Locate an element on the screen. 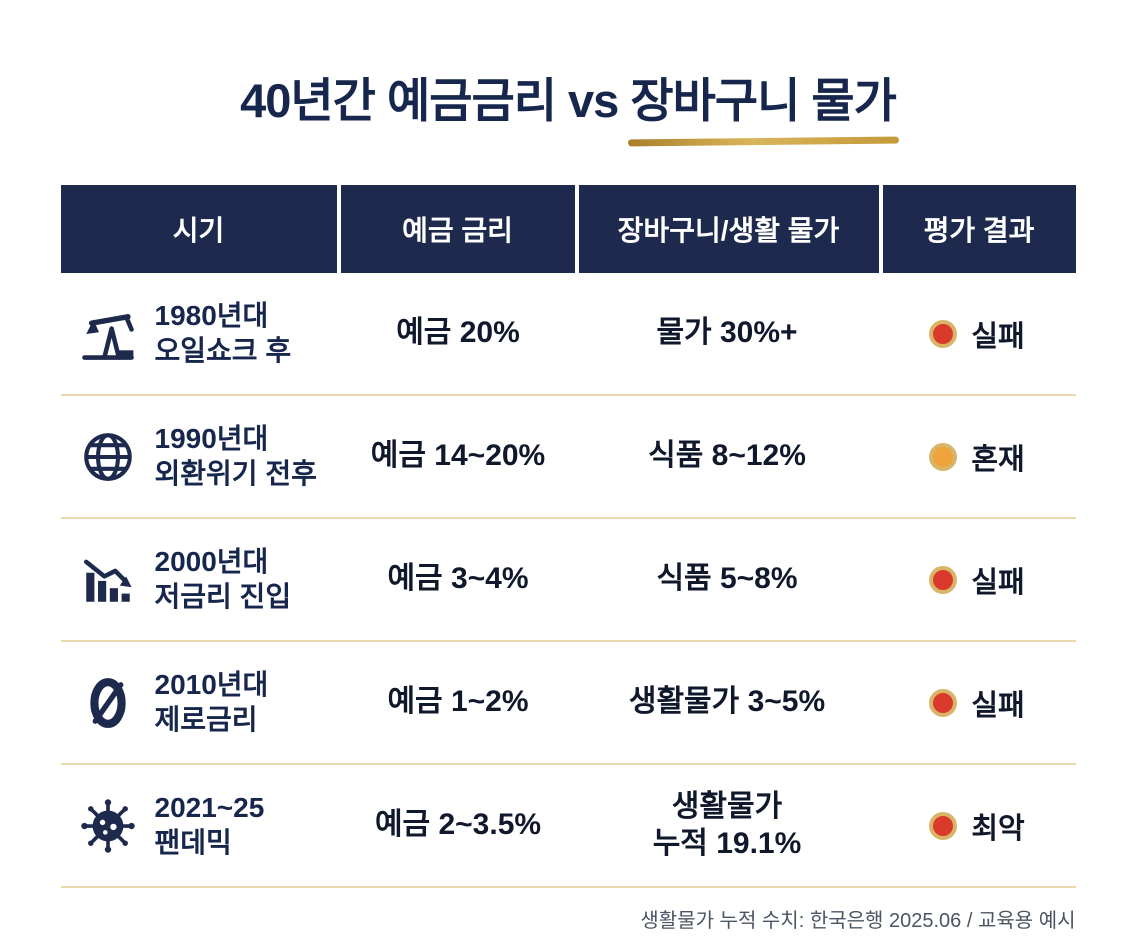  result-label: 최악 is located at coordinates (998, 828).